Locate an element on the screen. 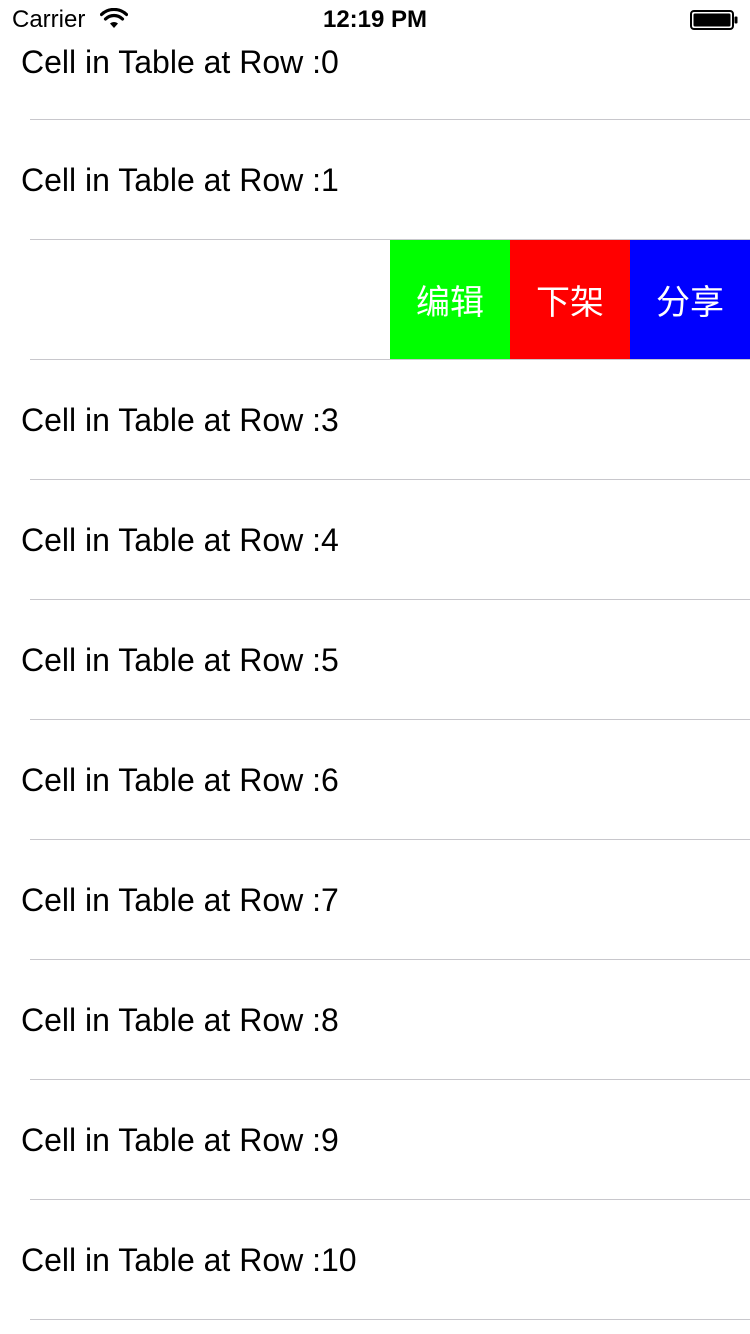  table-row-swiped: 编辑 下架 分享 is located at coordinates (375, 300).